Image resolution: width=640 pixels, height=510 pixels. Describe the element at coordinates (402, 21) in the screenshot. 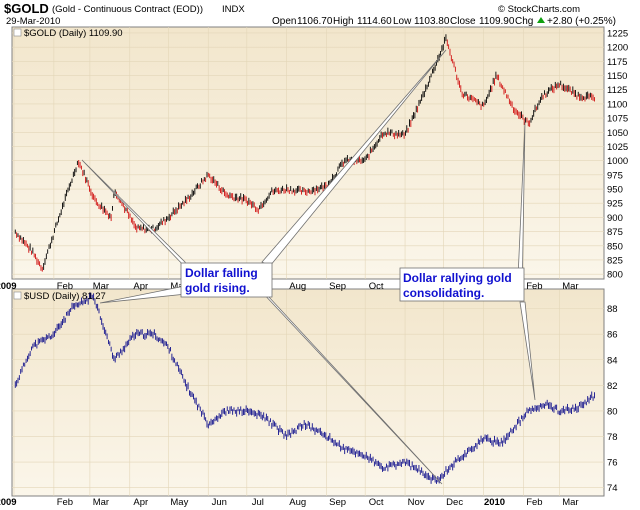

I see `low-label: Low` at that location.